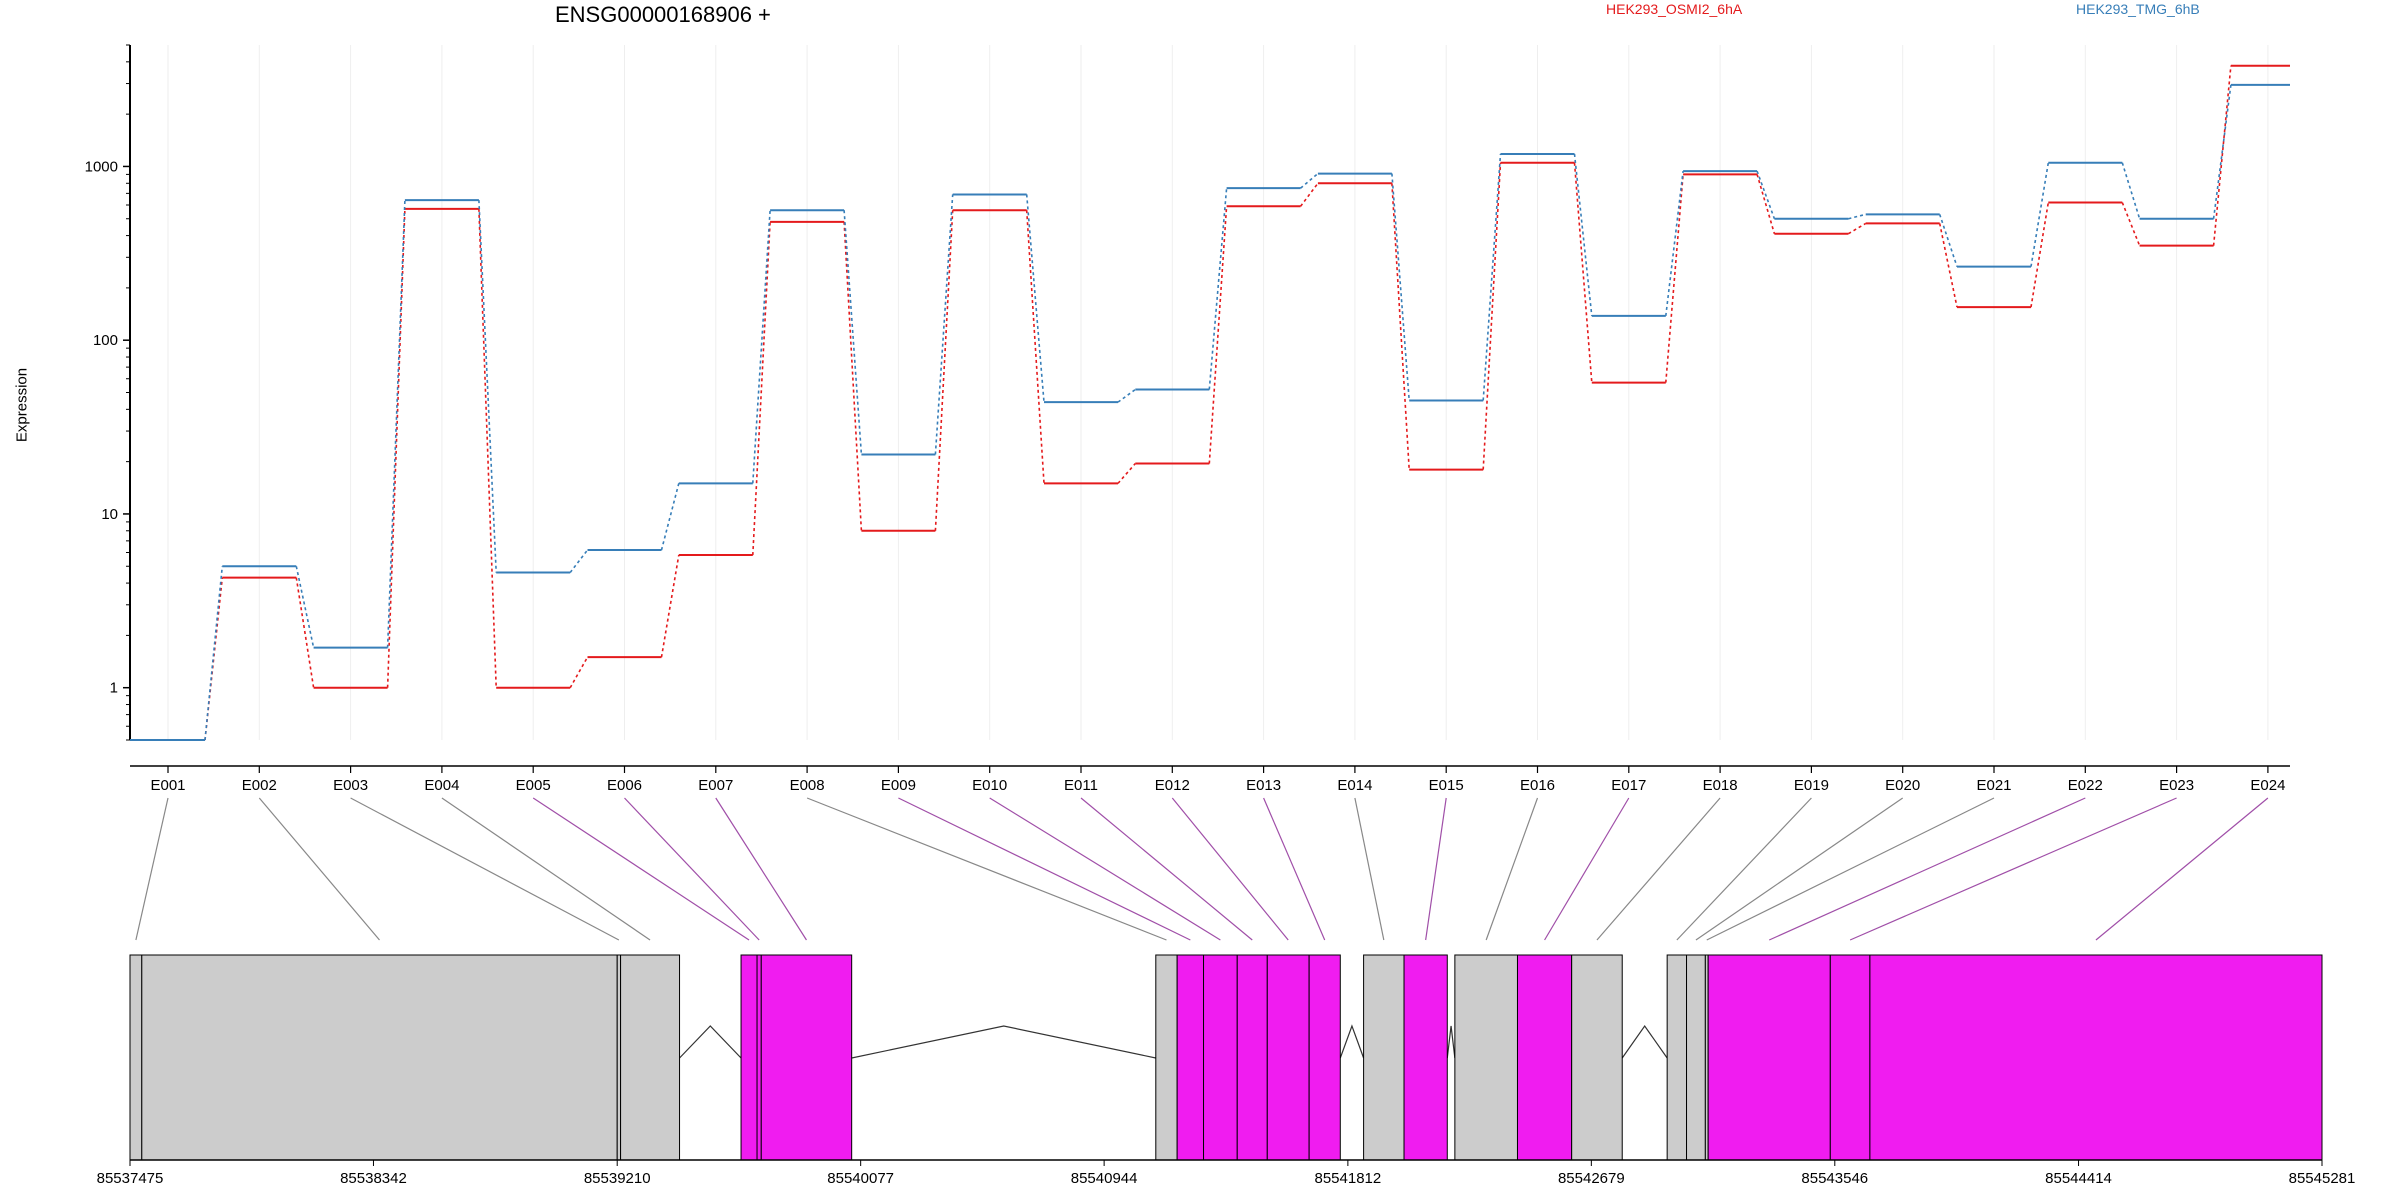  Describe the element at coordinates (650, 1057) in the screenshot. I see `exon-e004` at that location.